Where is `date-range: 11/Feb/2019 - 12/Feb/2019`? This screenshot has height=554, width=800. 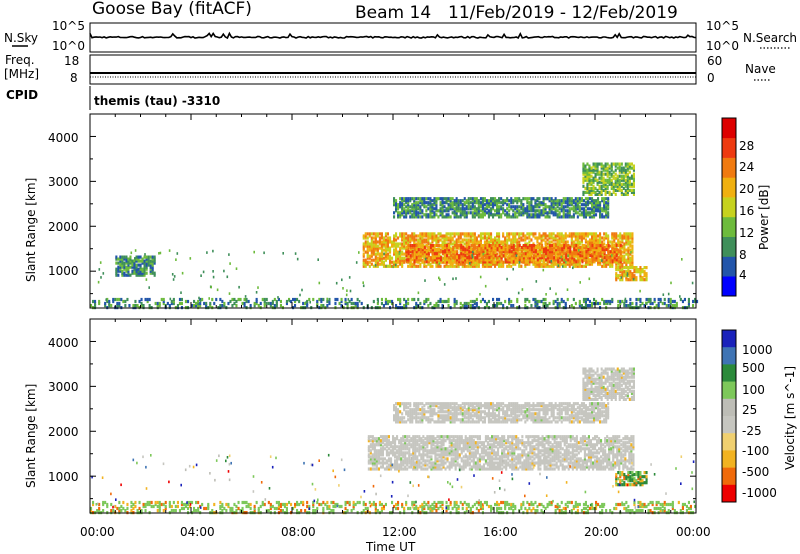
date-range: 11/Feb/2019 - 12/Feb/2019 is located at coordinates (563, 13).